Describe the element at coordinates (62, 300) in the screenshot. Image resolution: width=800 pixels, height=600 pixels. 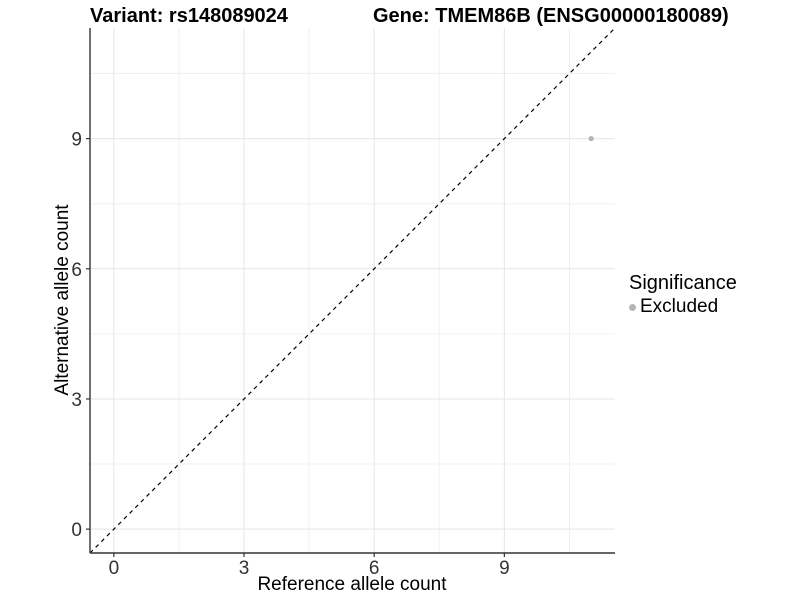
I see `y-axis-title: Alternative allele count` at that location.